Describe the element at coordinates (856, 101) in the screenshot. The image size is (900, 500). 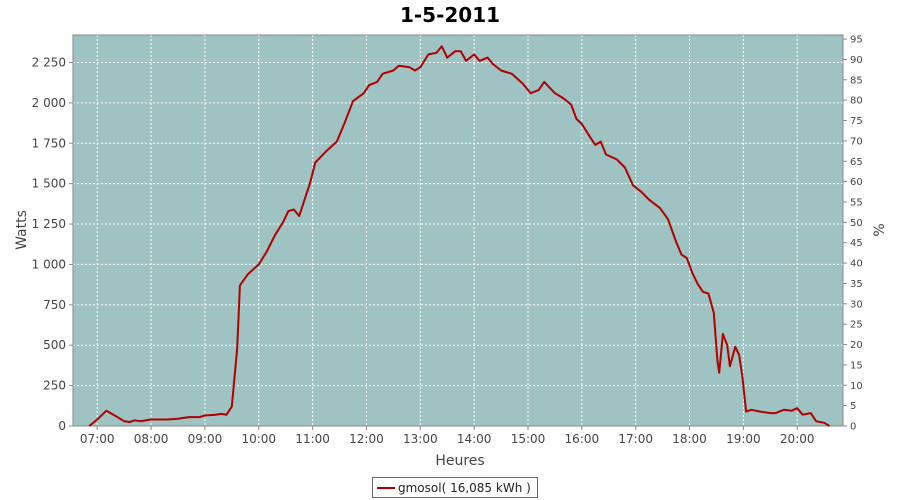
I see `y2-tick-label: 80` at that location.